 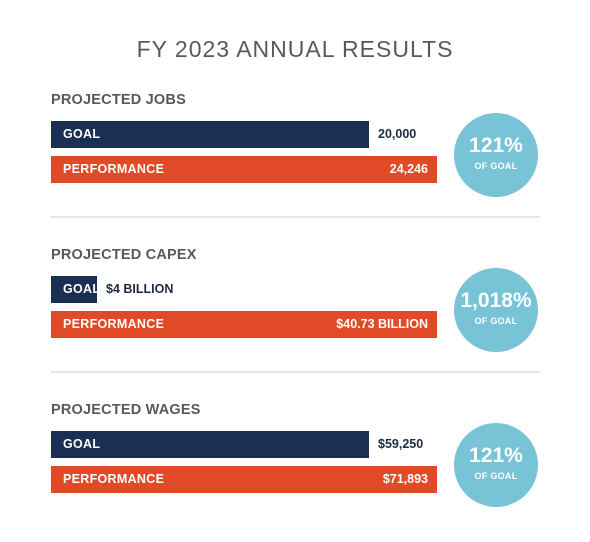 I want to click on percent-of-goal-badge: 1,018% OF GOAL, so click(x=496, y=310).